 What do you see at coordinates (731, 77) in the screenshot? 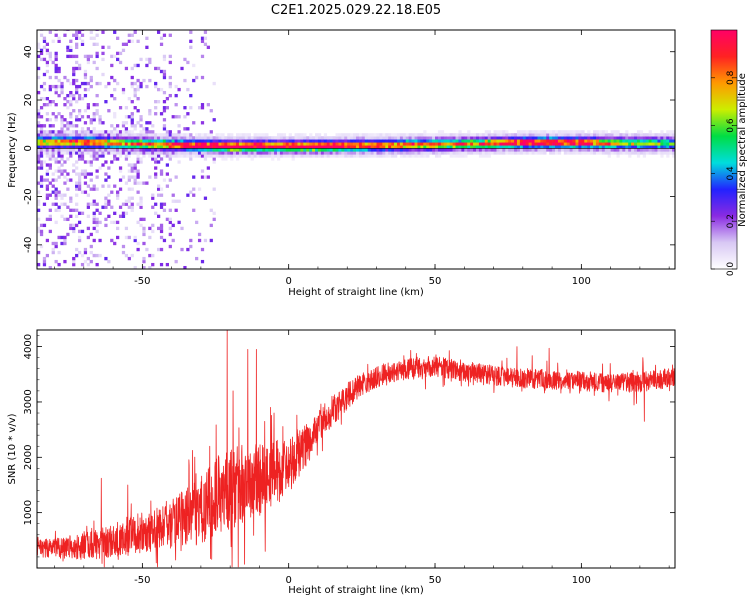
I see `colorbar-tick-label: 0.8` at bounding box center [731, 77].